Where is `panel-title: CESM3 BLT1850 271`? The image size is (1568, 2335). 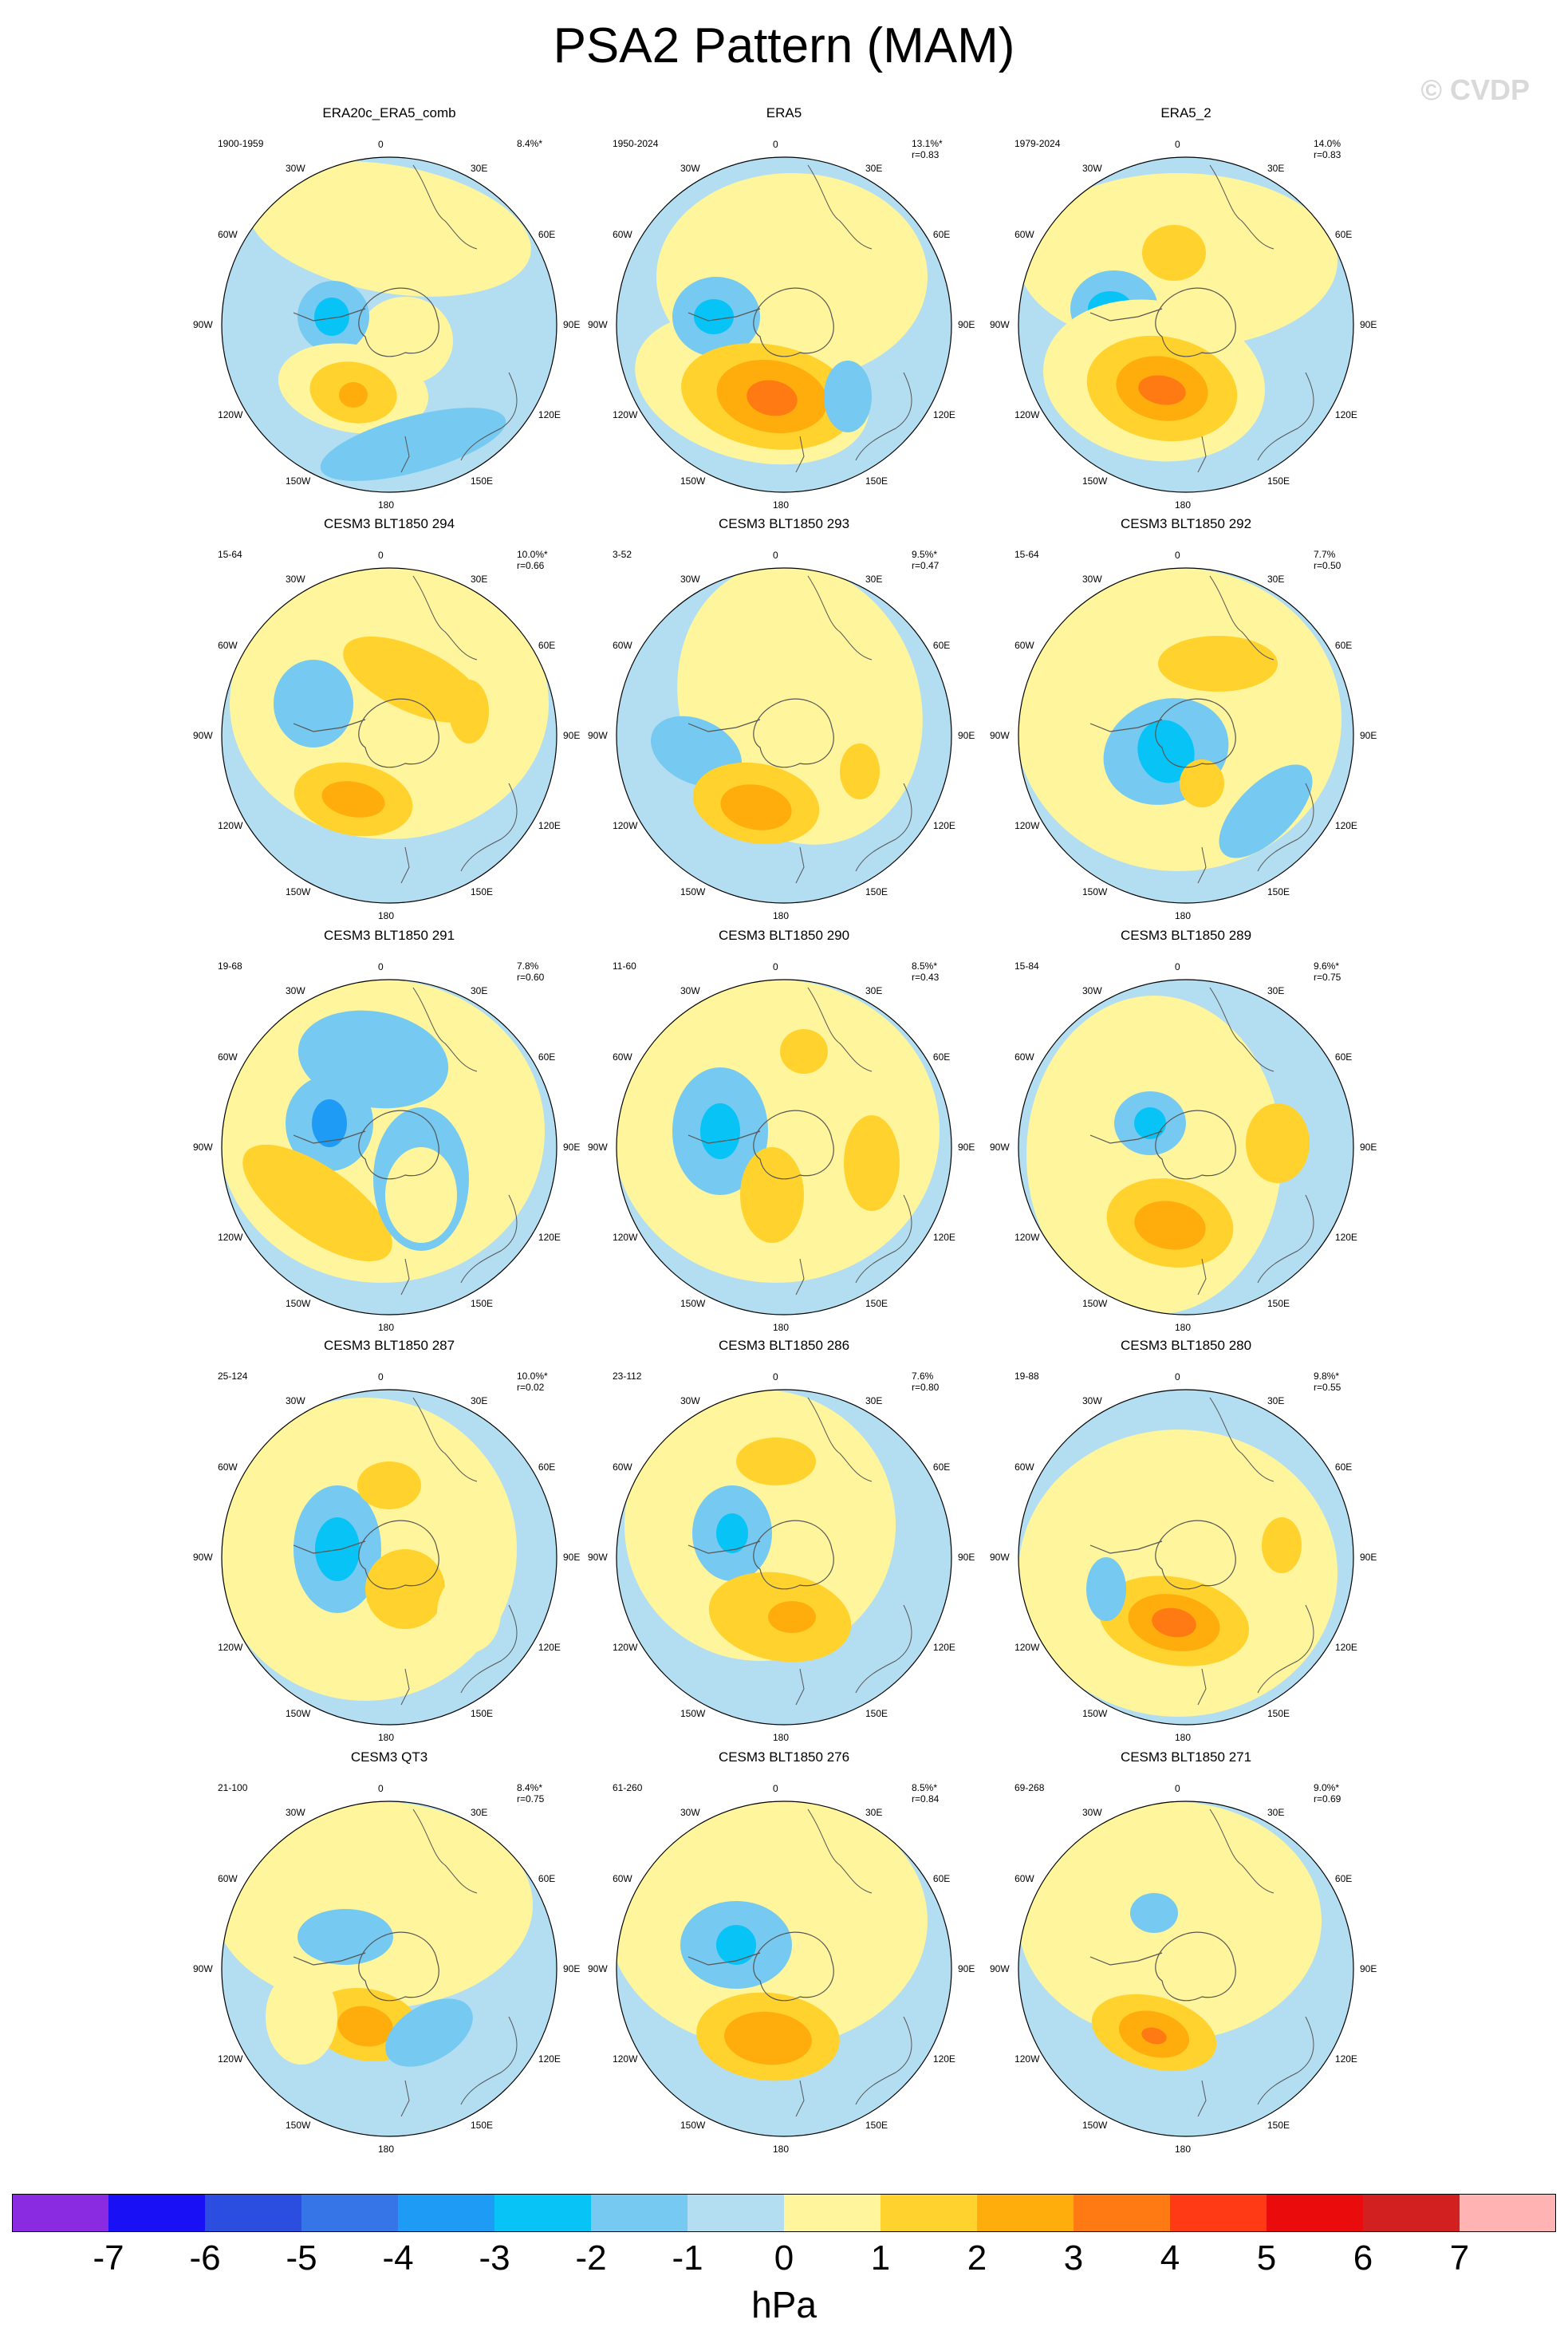 panel-title: CESM3 BLT1850 271 is located at coordinates (1186, 1757).